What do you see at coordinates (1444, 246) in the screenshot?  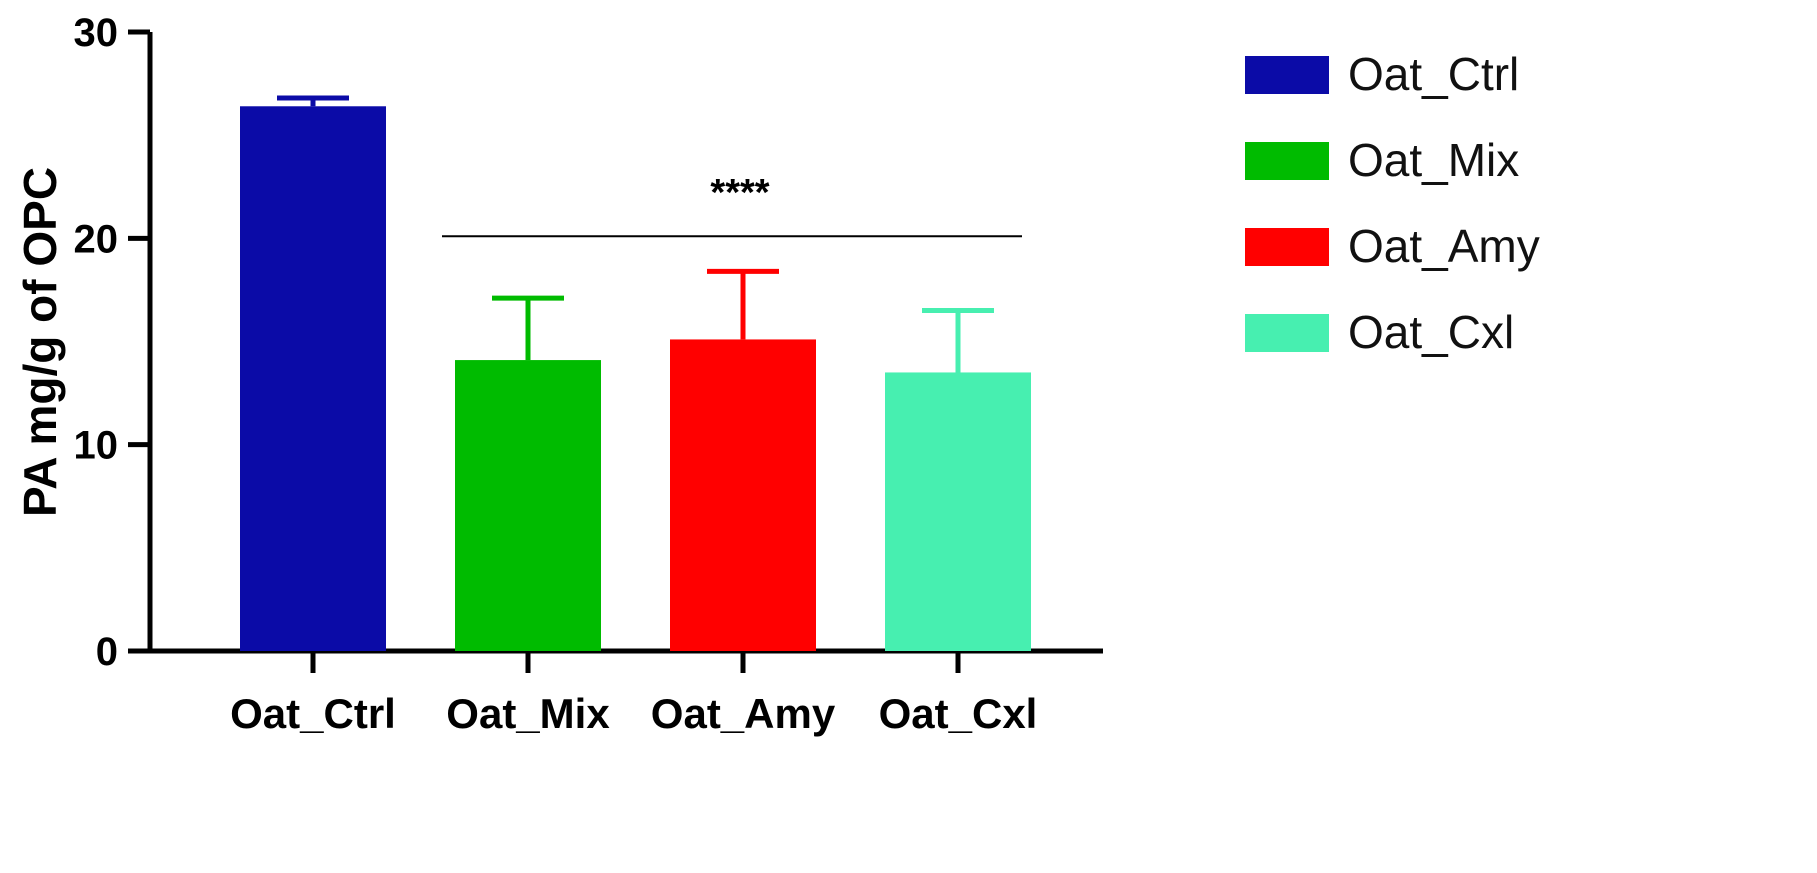 I see `legend-label: Oat_Amy` at bounding box center [1444, 246].